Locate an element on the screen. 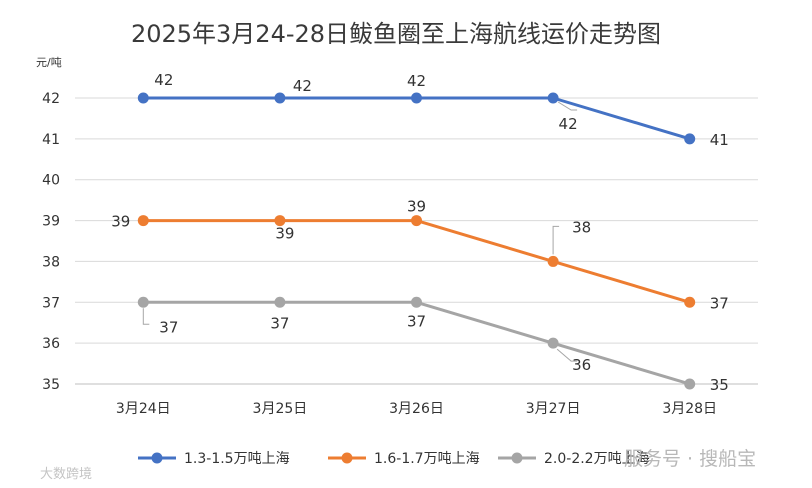 Image resolution: width=812 pixels, height=488 pixels. x-tick-label: 3月25日 is located at coordinates (280, 409).